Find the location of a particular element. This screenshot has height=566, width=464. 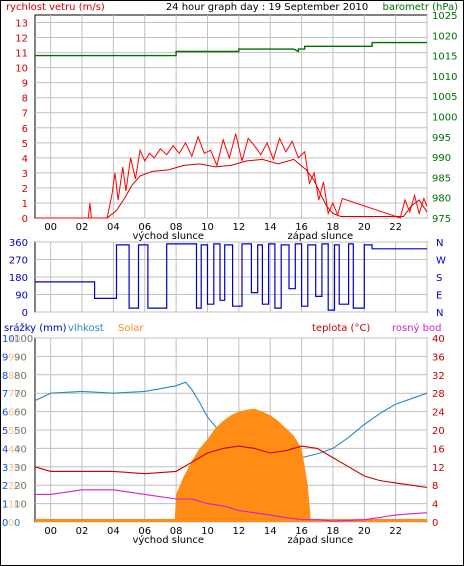

baro-tick-label: 1025 is located at coordinates (444, 16).